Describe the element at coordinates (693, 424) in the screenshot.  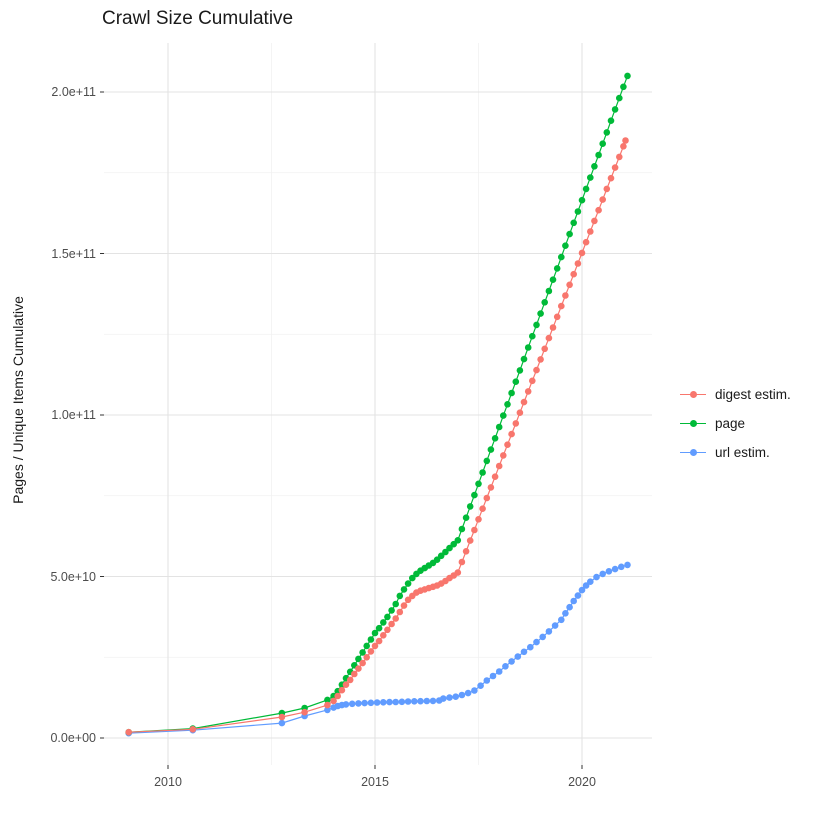
I see `legend-key-page` at that location.